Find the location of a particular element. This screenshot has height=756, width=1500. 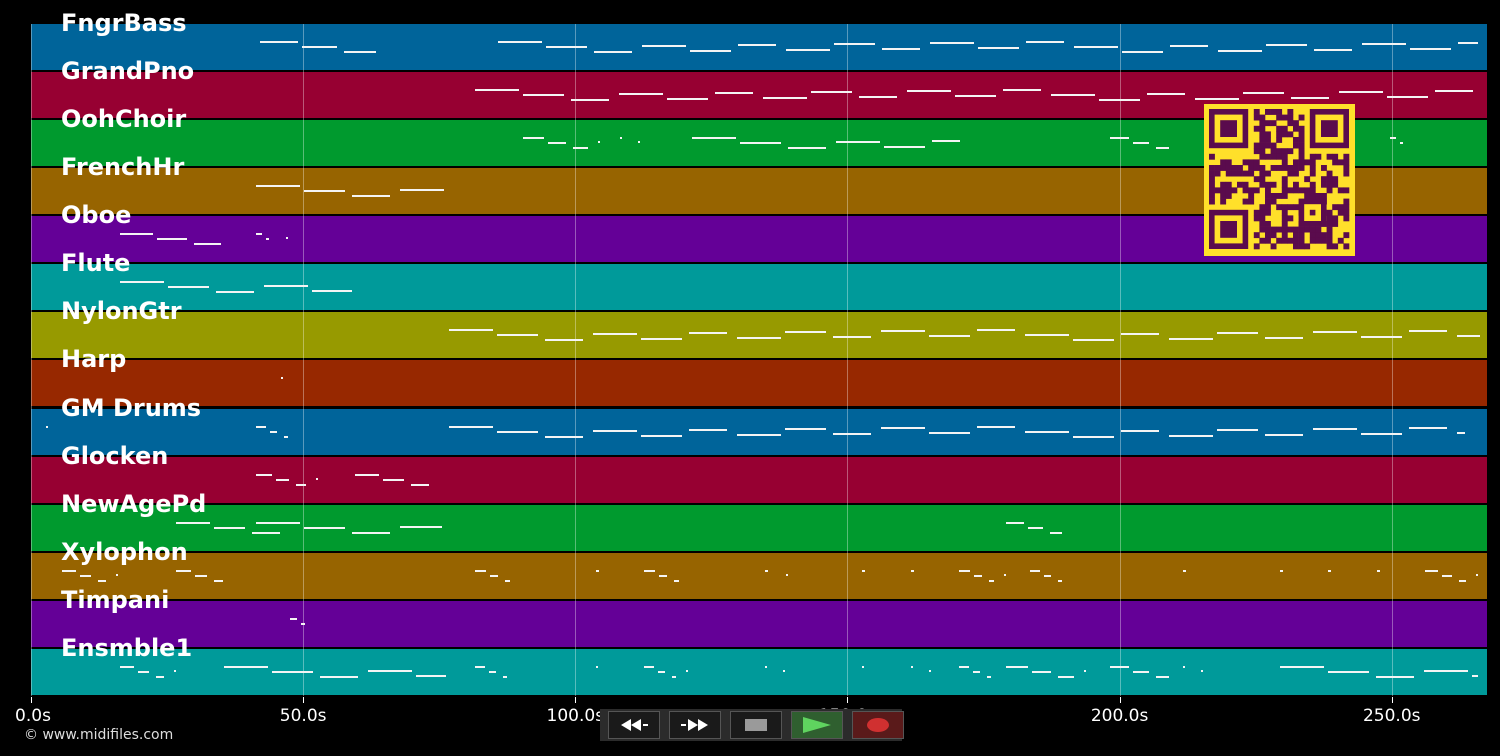

qr-code-icon is located at coordinates (1279, 180).